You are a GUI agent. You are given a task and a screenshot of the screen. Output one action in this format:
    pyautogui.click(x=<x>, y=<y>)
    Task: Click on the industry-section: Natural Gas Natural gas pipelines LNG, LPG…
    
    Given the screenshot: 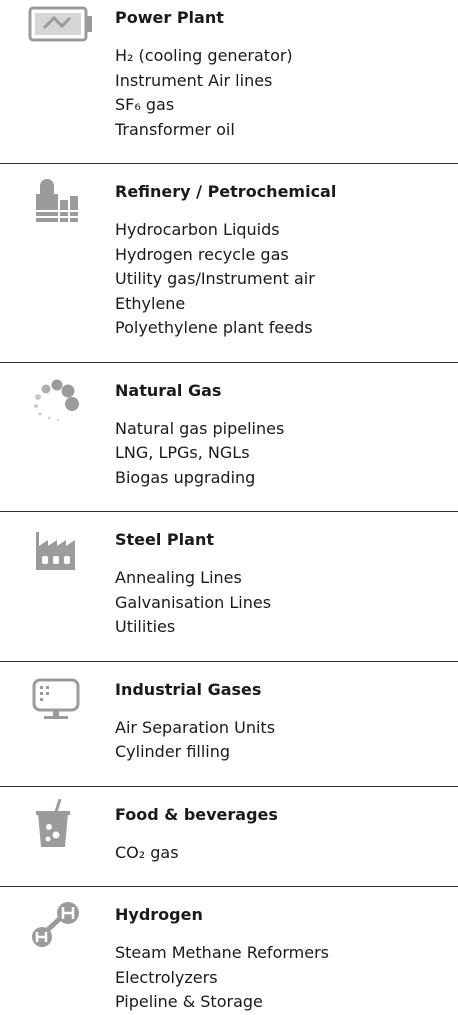 What is the action you would take?
    pyautogui.click(x=229, y=437)
    